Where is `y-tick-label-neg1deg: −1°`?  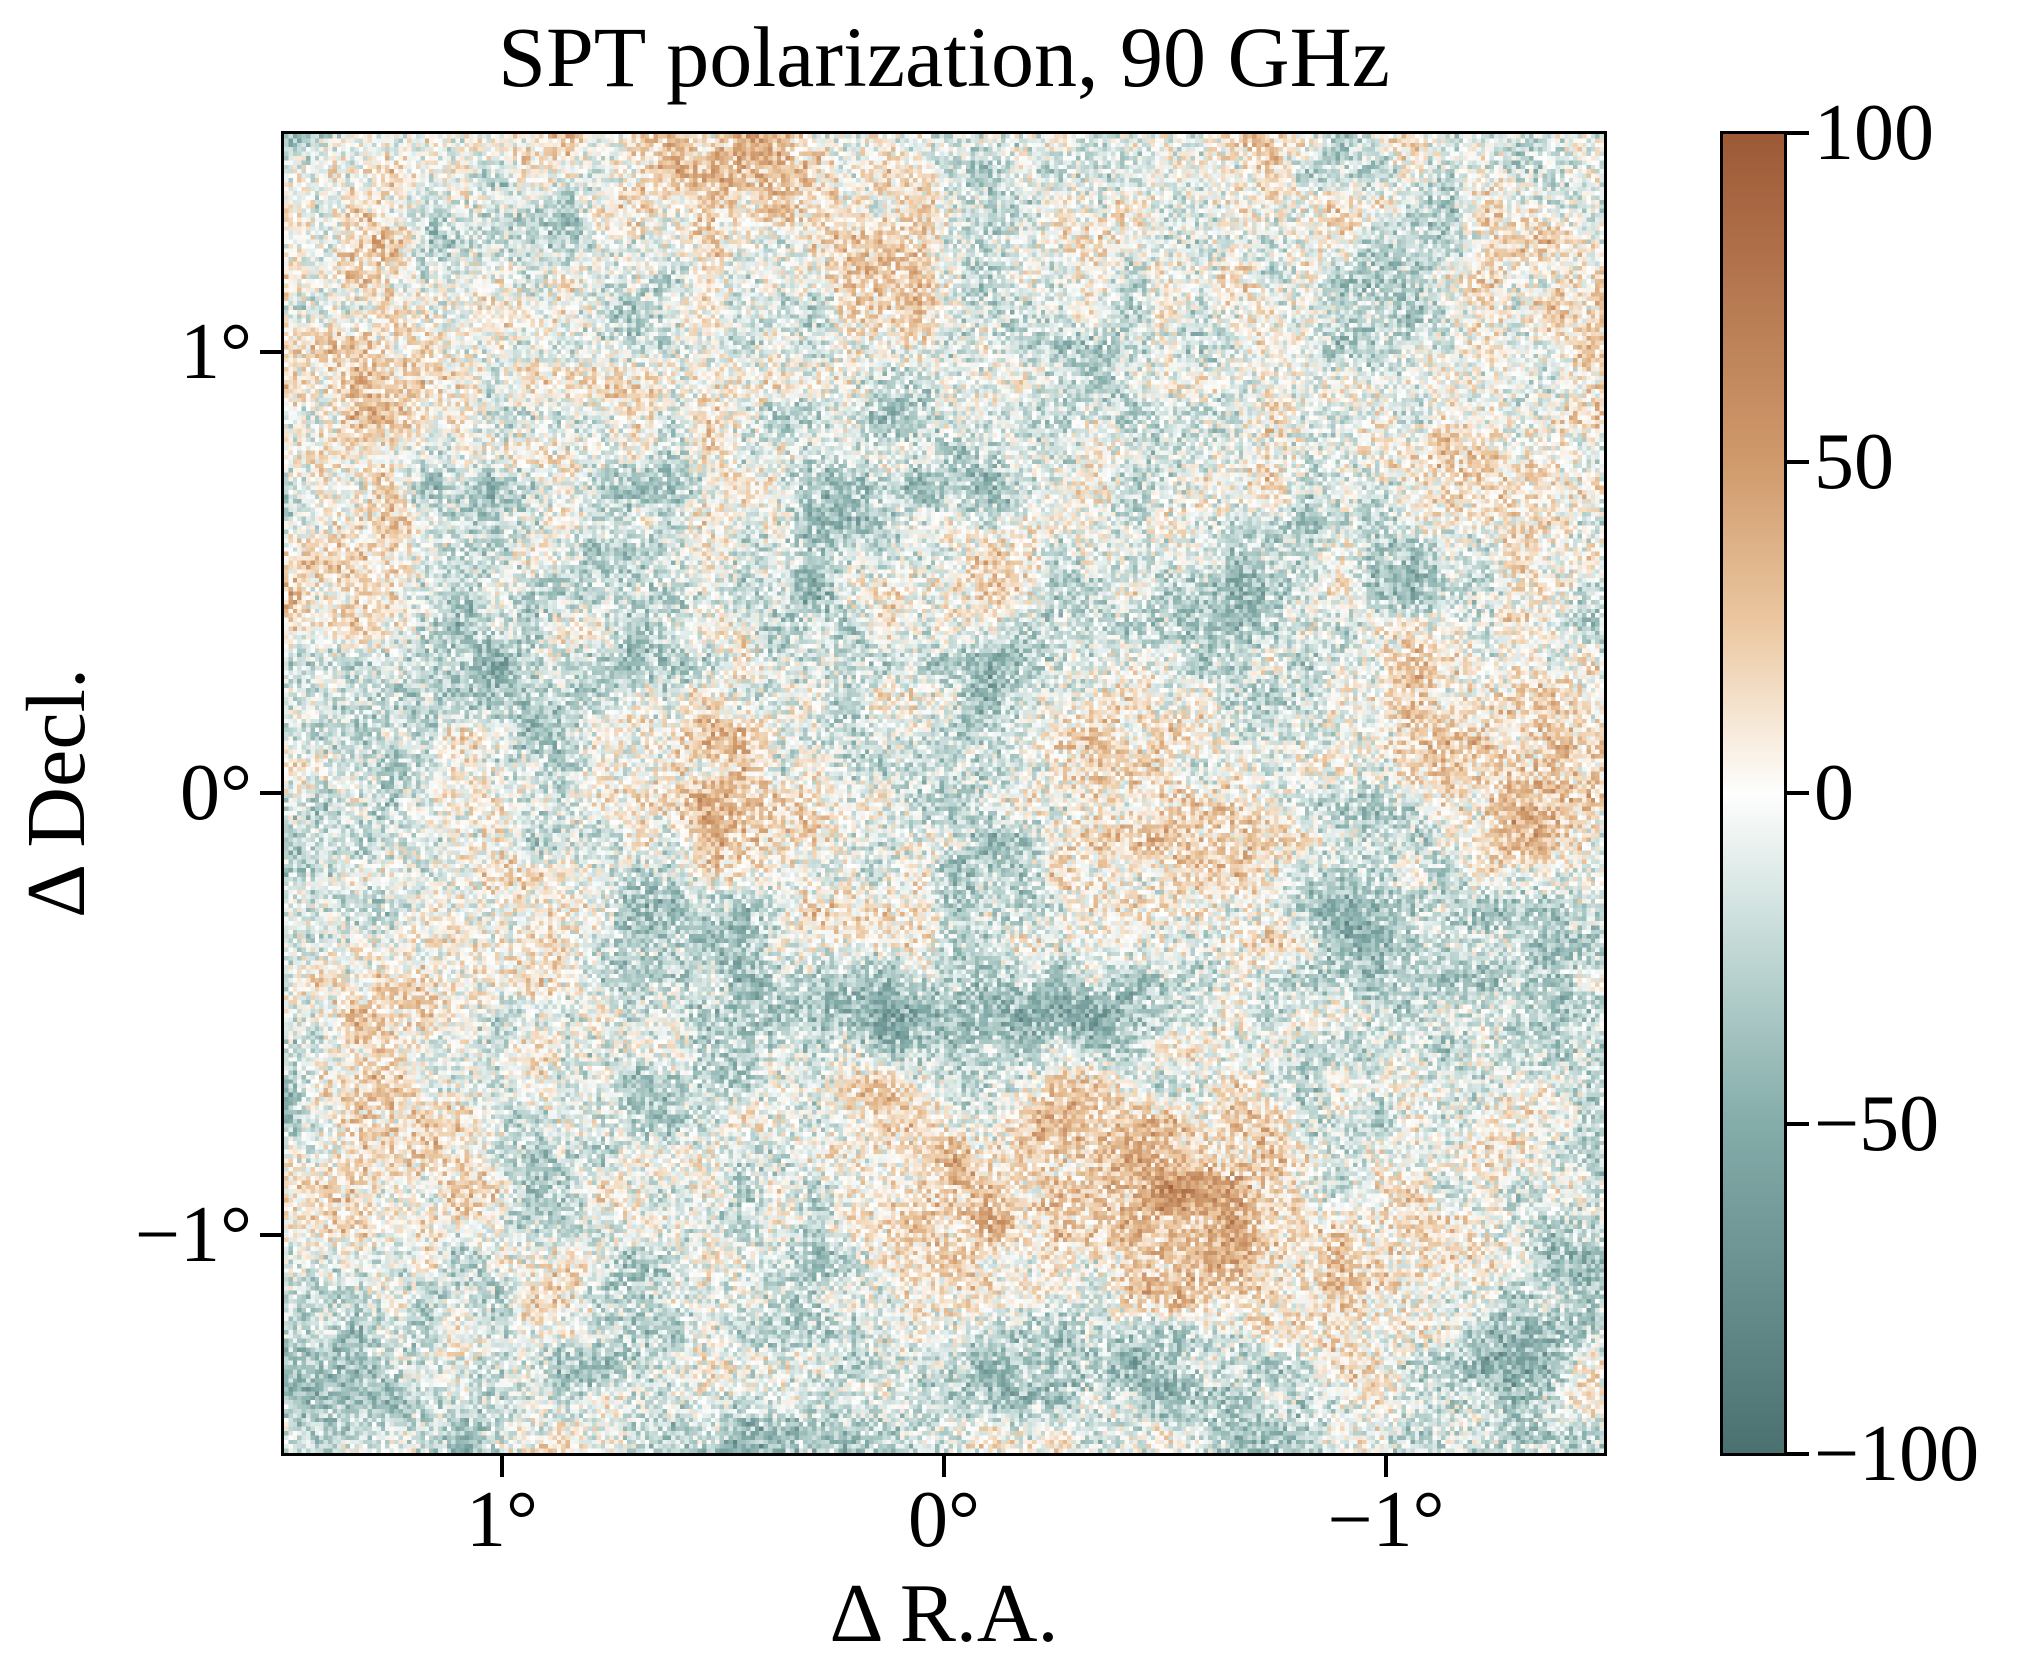
y-tick-label-neg1deg: −1° is located at coordinates (193, 1235).